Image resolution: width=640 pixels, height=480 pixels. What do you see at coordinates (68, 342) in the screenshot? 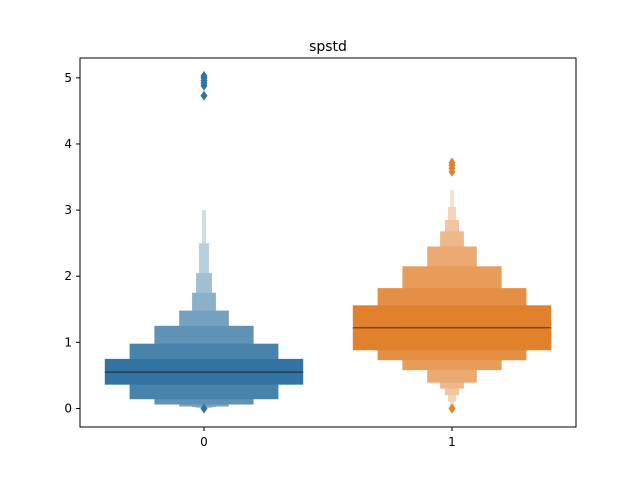
I see `y-tick-label: 1` at bounding box center [68, 342].